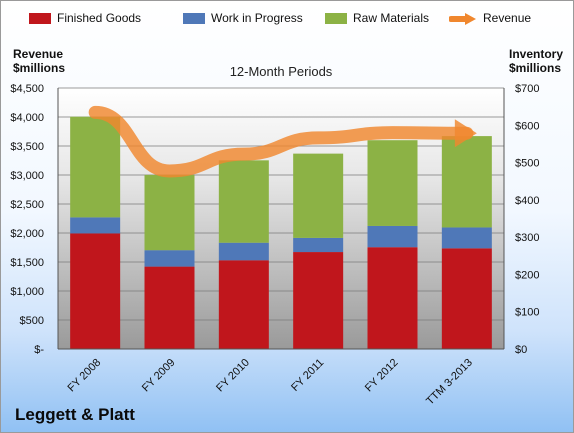 Image resolution: width=574 pixels, height=433 pixels. What do you see at coordinates (281, 71) in the screenshot?
I see `chart-subtitle: 12-Month Periods` at bounding box center [281, 71].